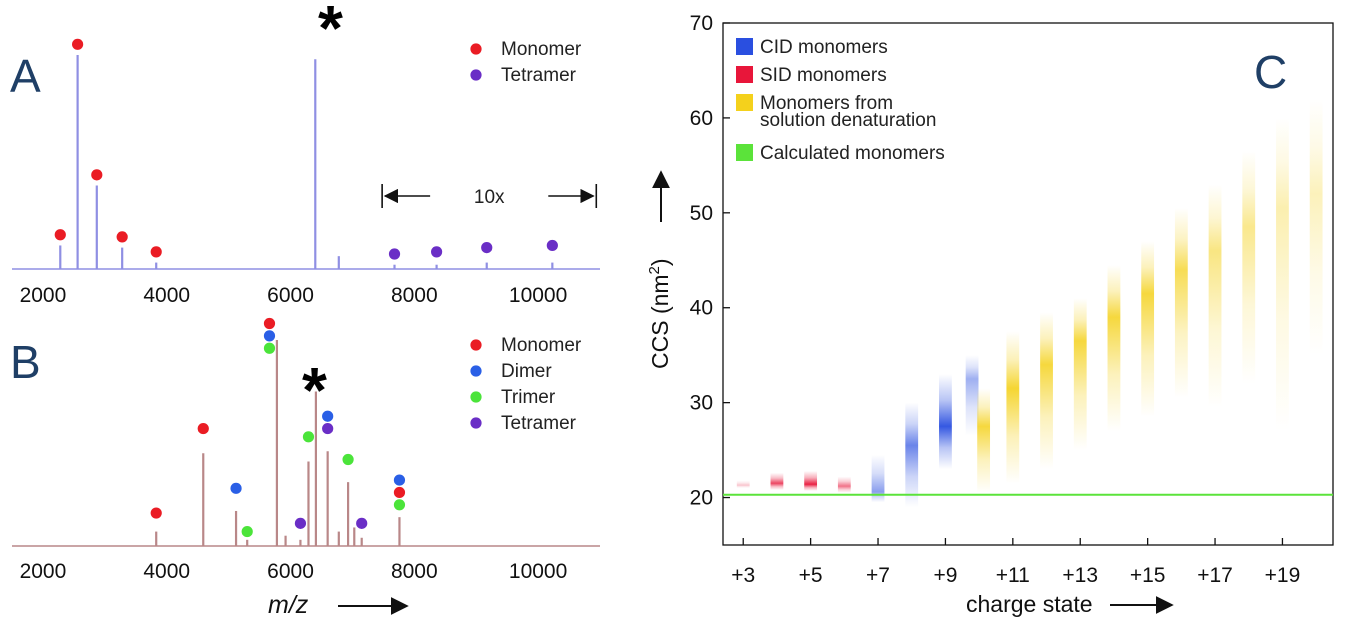 The image size is (1345, 626). I want to click on legend-label: Dimer, so click(526, 371).